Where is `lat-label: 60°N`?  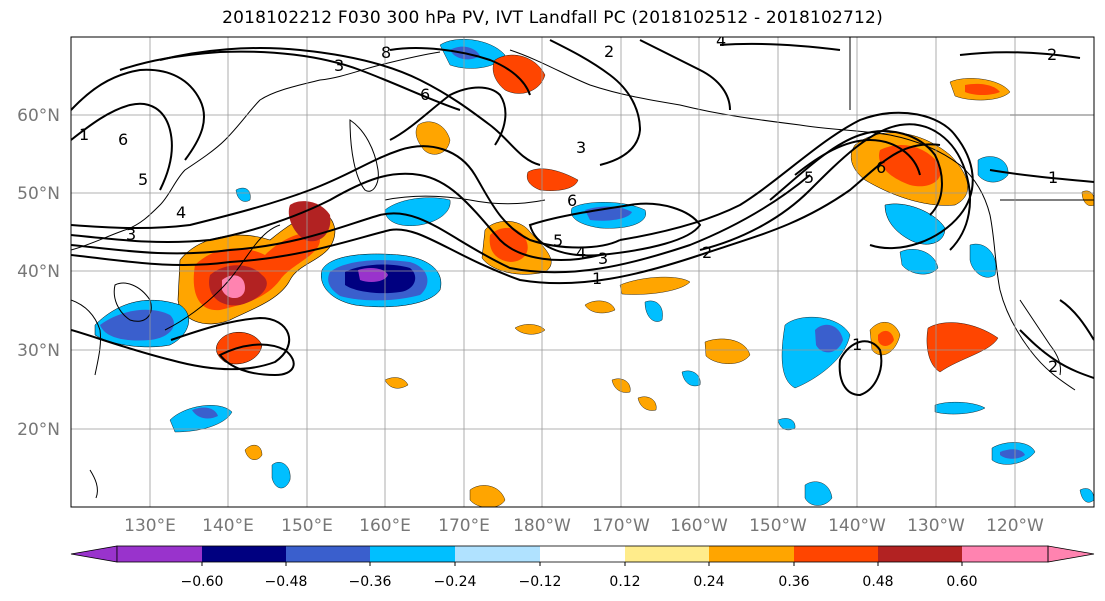
lat-label: 60°N is located at coordinates (38, 116).